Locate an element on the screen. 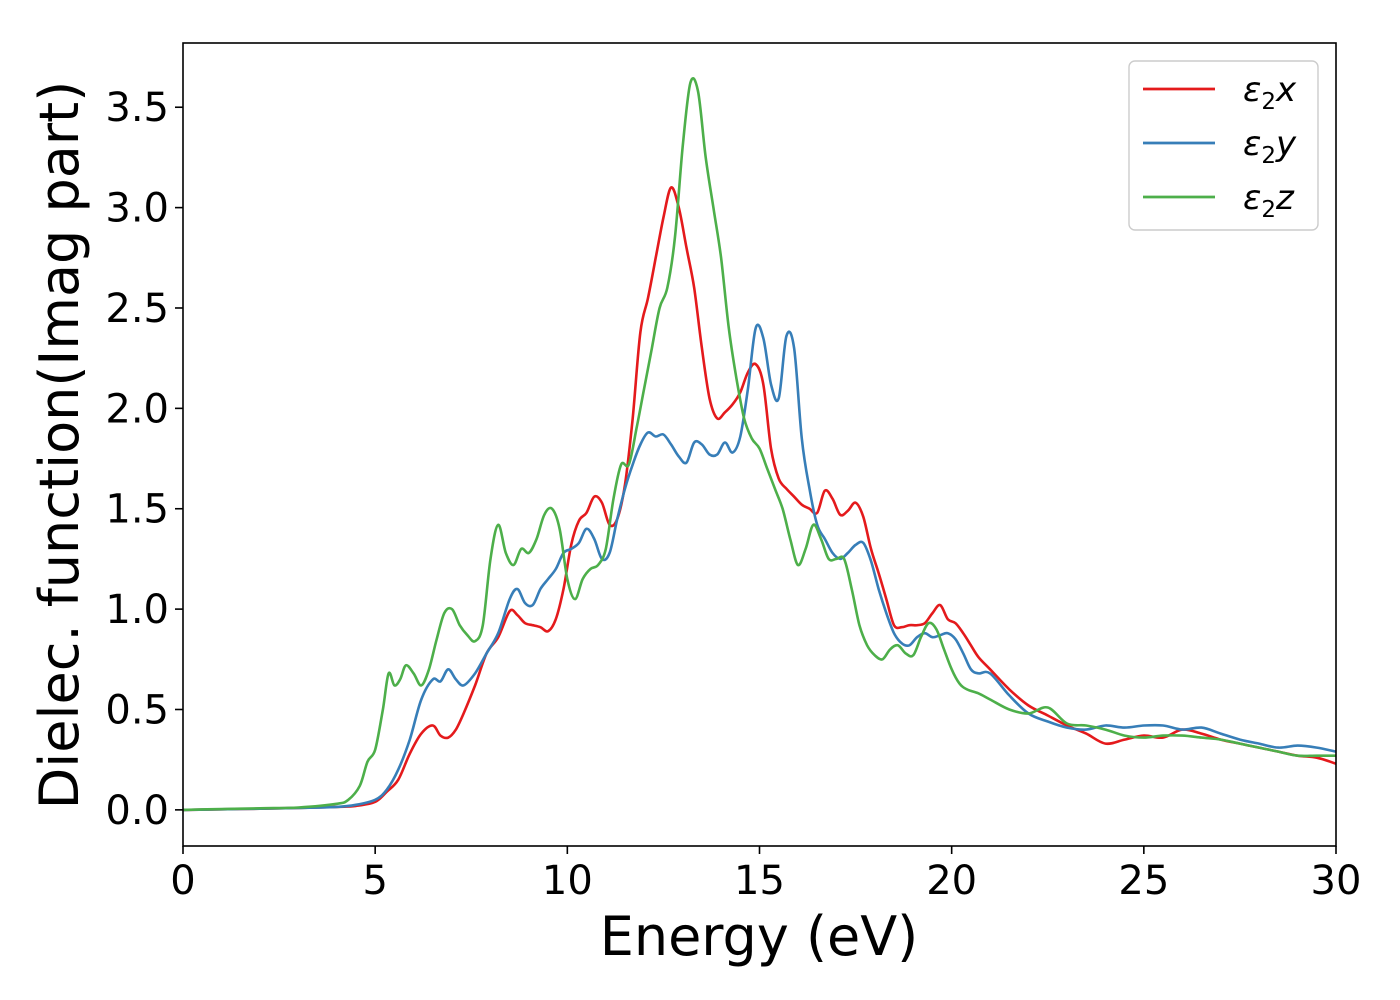 The image size is (1400, 1000). legend-box is located at coordinates (1223, 145).